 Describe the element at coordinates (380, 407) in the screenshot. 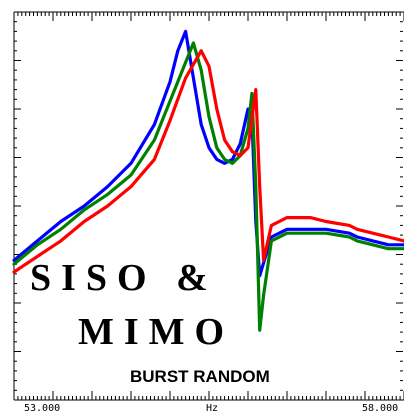

I see `x-tick-label-max: 58.000` at that location.